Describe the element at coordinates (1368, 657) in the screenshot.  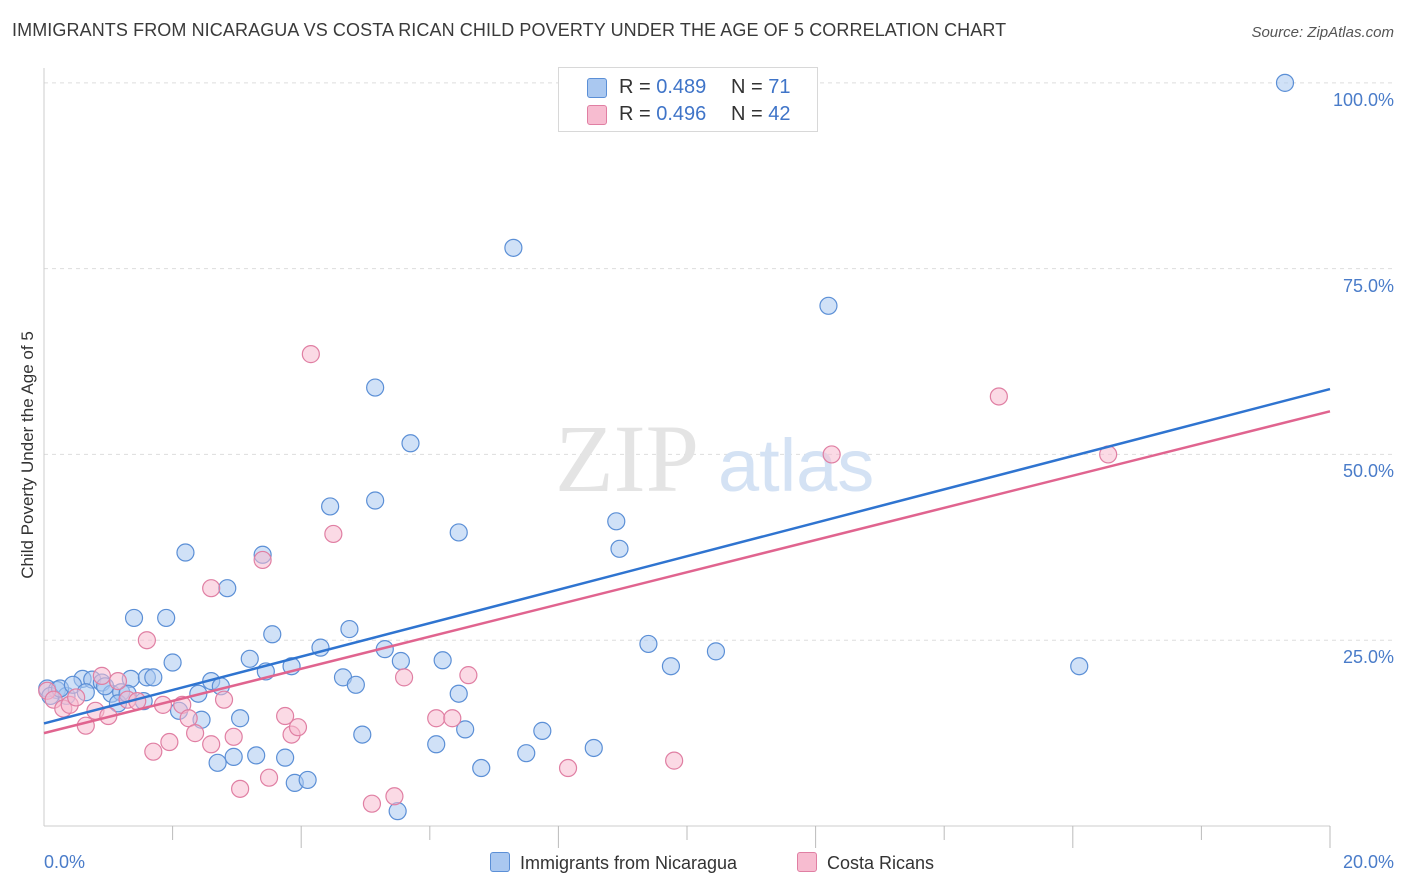
I see `y-tick-label-25: 25.0%` at that location.